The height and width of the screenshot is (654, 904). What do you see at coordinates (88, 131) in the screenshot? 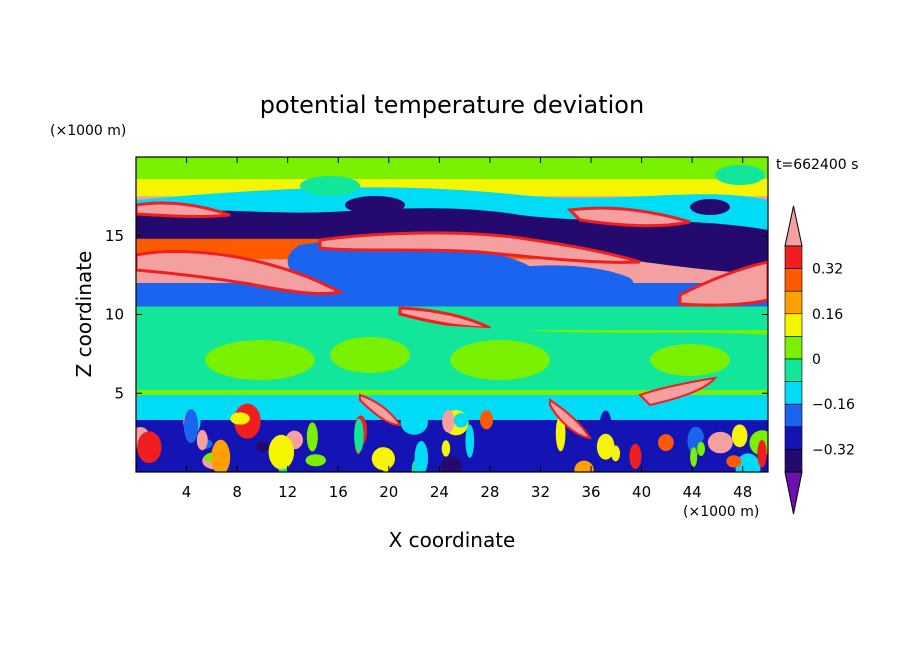
I see `y-unit-label: (×1000 m)` at bounding box center [88, 131].